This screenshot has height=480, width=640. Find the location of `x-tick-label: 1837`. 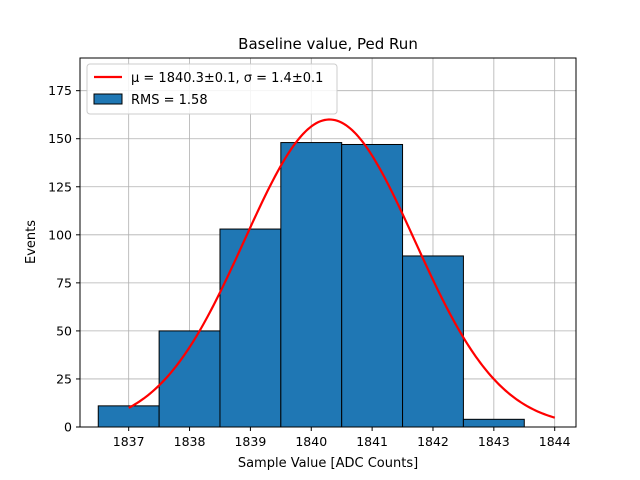

x-tick-label: 1837 is located at coordinates (129, 441).